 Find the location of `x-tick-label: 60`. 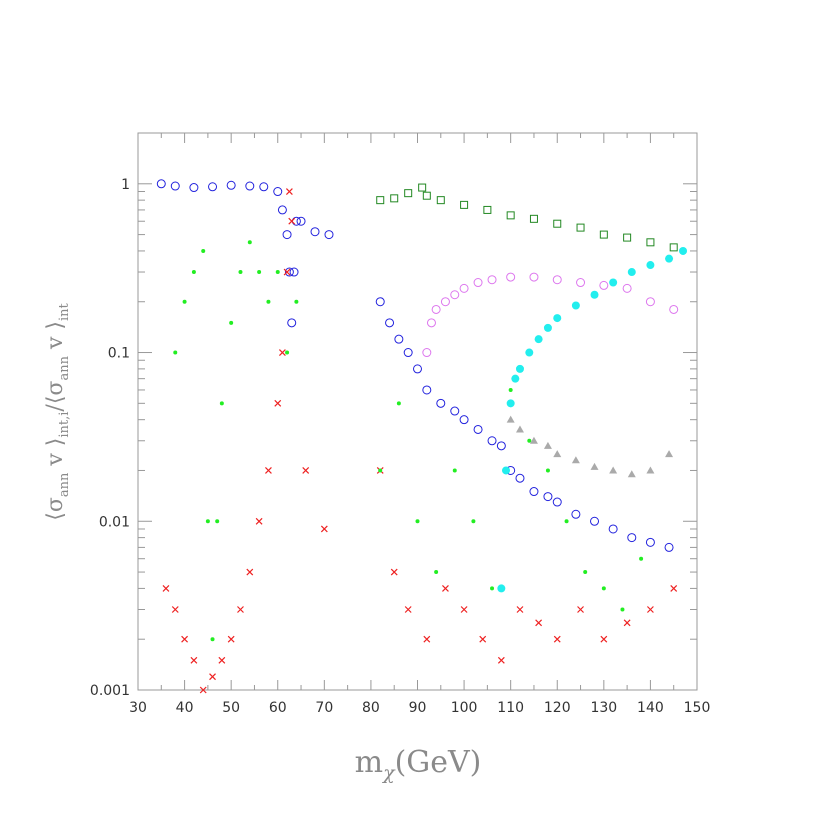

x-tick-label: 60 is located at coordinates (278, 708).